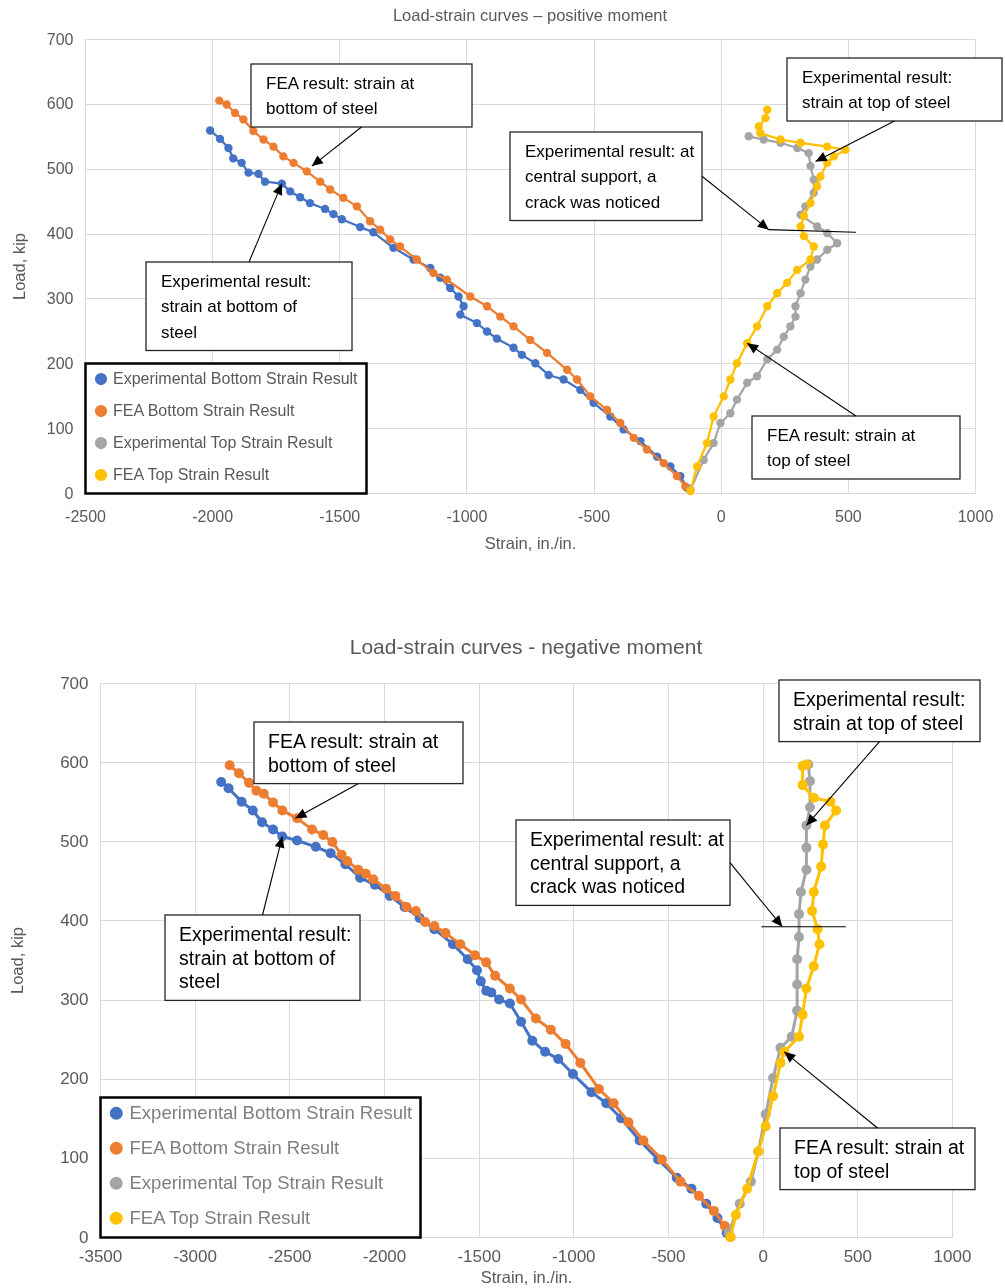 The image size is (1005, 1288). I want to click on y-tick-label: 700, so click(74, 683).